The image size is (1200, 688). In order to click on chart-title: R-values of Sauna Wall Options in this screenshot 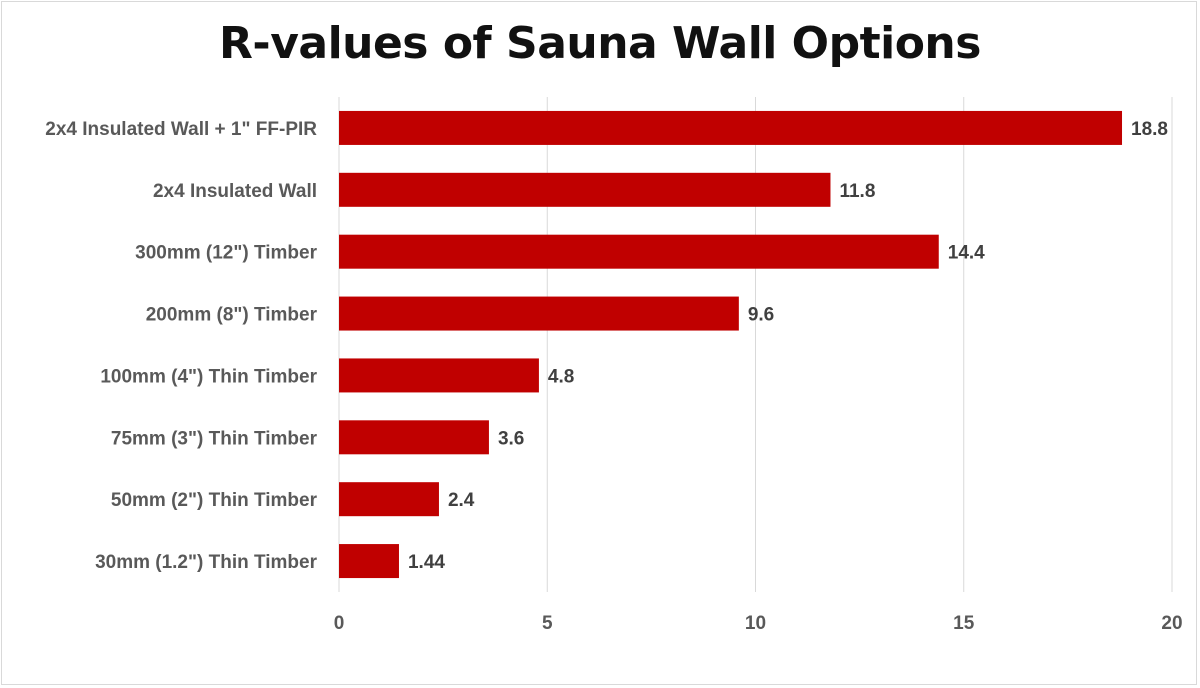, I will do `click(600, 43)`.